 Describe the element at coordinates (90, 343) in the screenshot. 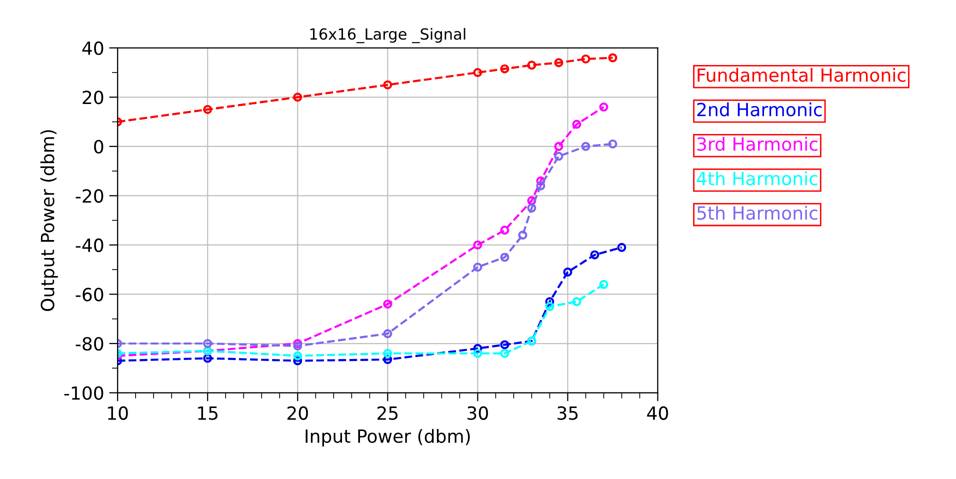

I see `y-tick-label: -80` at that location.